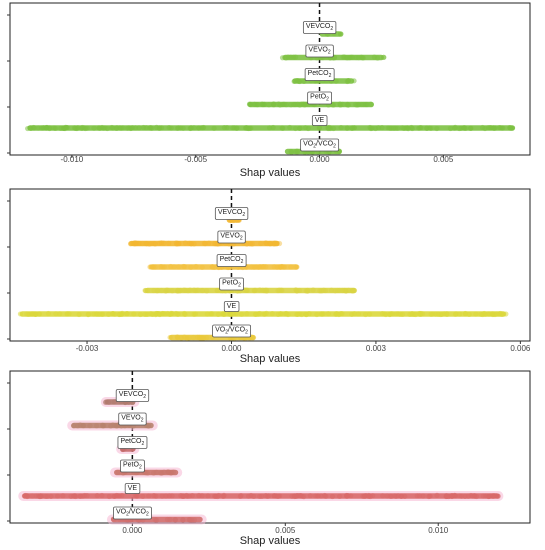  Describe the element at coordinates (205, 238) in the screenshot. I see `feature-row: VEVO2` at that location.